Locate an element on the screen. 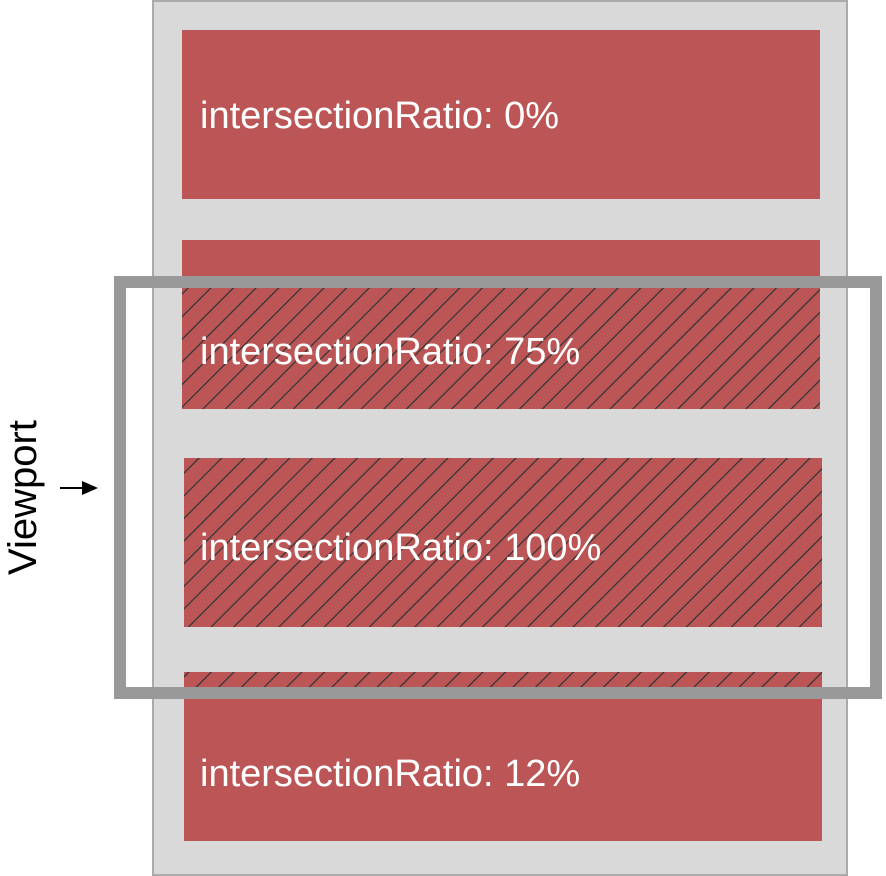 The image size is (886, 876). box-label: intersectionRatio: 0% is located at coordinates (379, 116).